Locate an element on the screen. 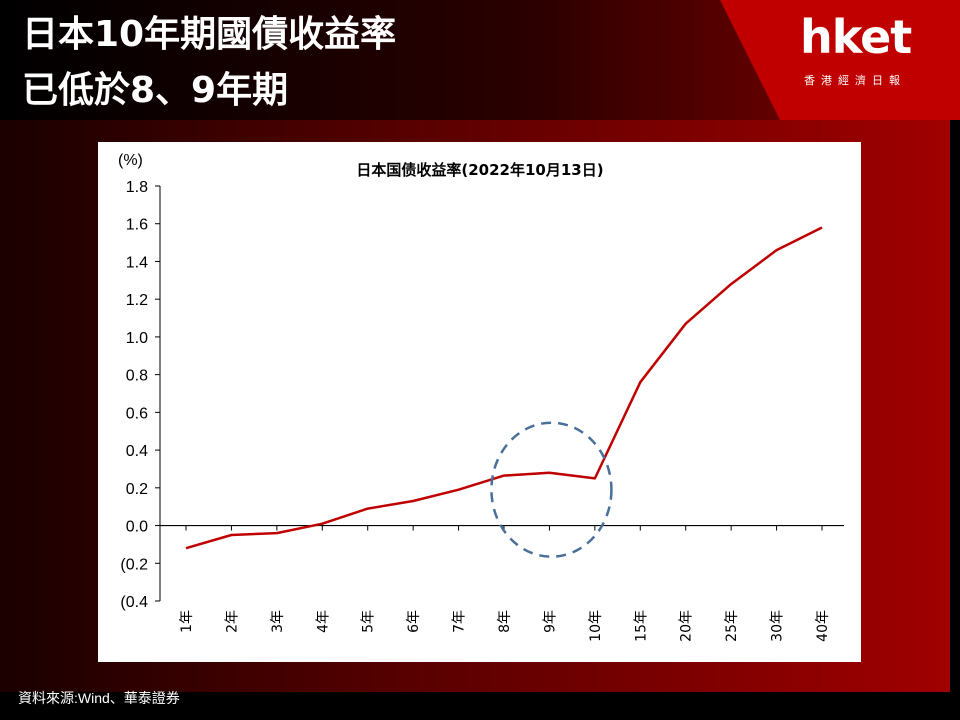  y-tick-label: 0.6 is located at coordinates (137, 413).